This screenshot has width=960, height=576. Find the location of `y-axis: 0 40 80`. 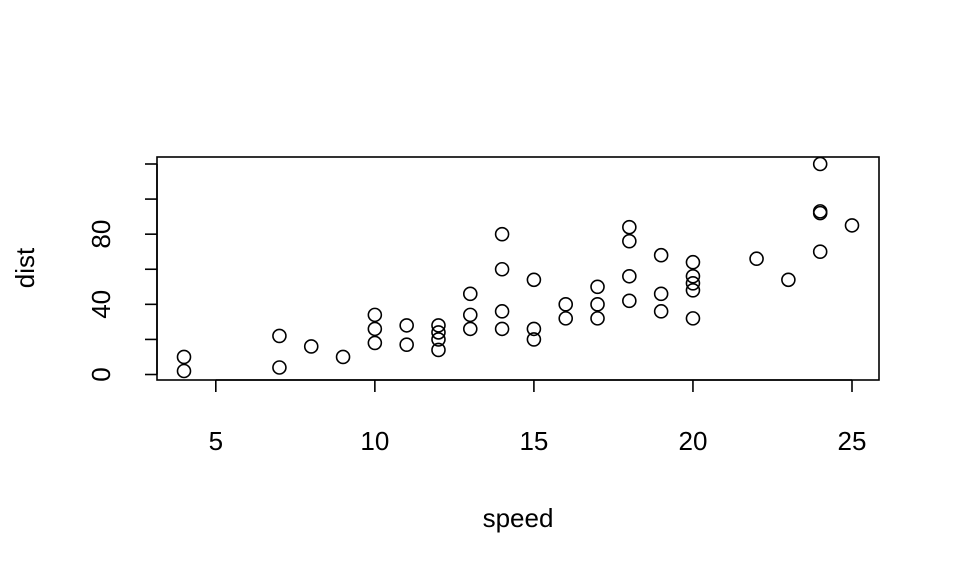

y-axis: 0 40 80 is located at coordinates (122, 272).